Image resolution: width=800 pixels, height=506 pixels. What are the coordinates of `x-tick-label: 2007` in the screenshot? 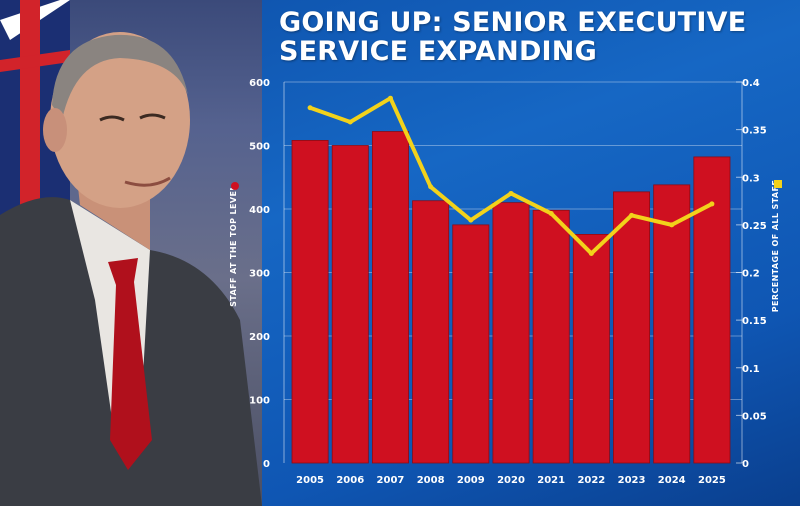 It's located at (391, 480).